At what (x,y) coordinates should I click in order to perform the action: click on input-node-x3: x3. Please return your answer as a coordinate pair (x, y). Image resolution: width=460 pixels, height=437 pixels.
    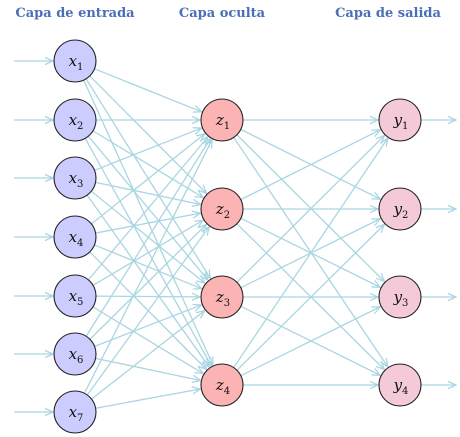
    Looking at the image, I should click on (75, 178).